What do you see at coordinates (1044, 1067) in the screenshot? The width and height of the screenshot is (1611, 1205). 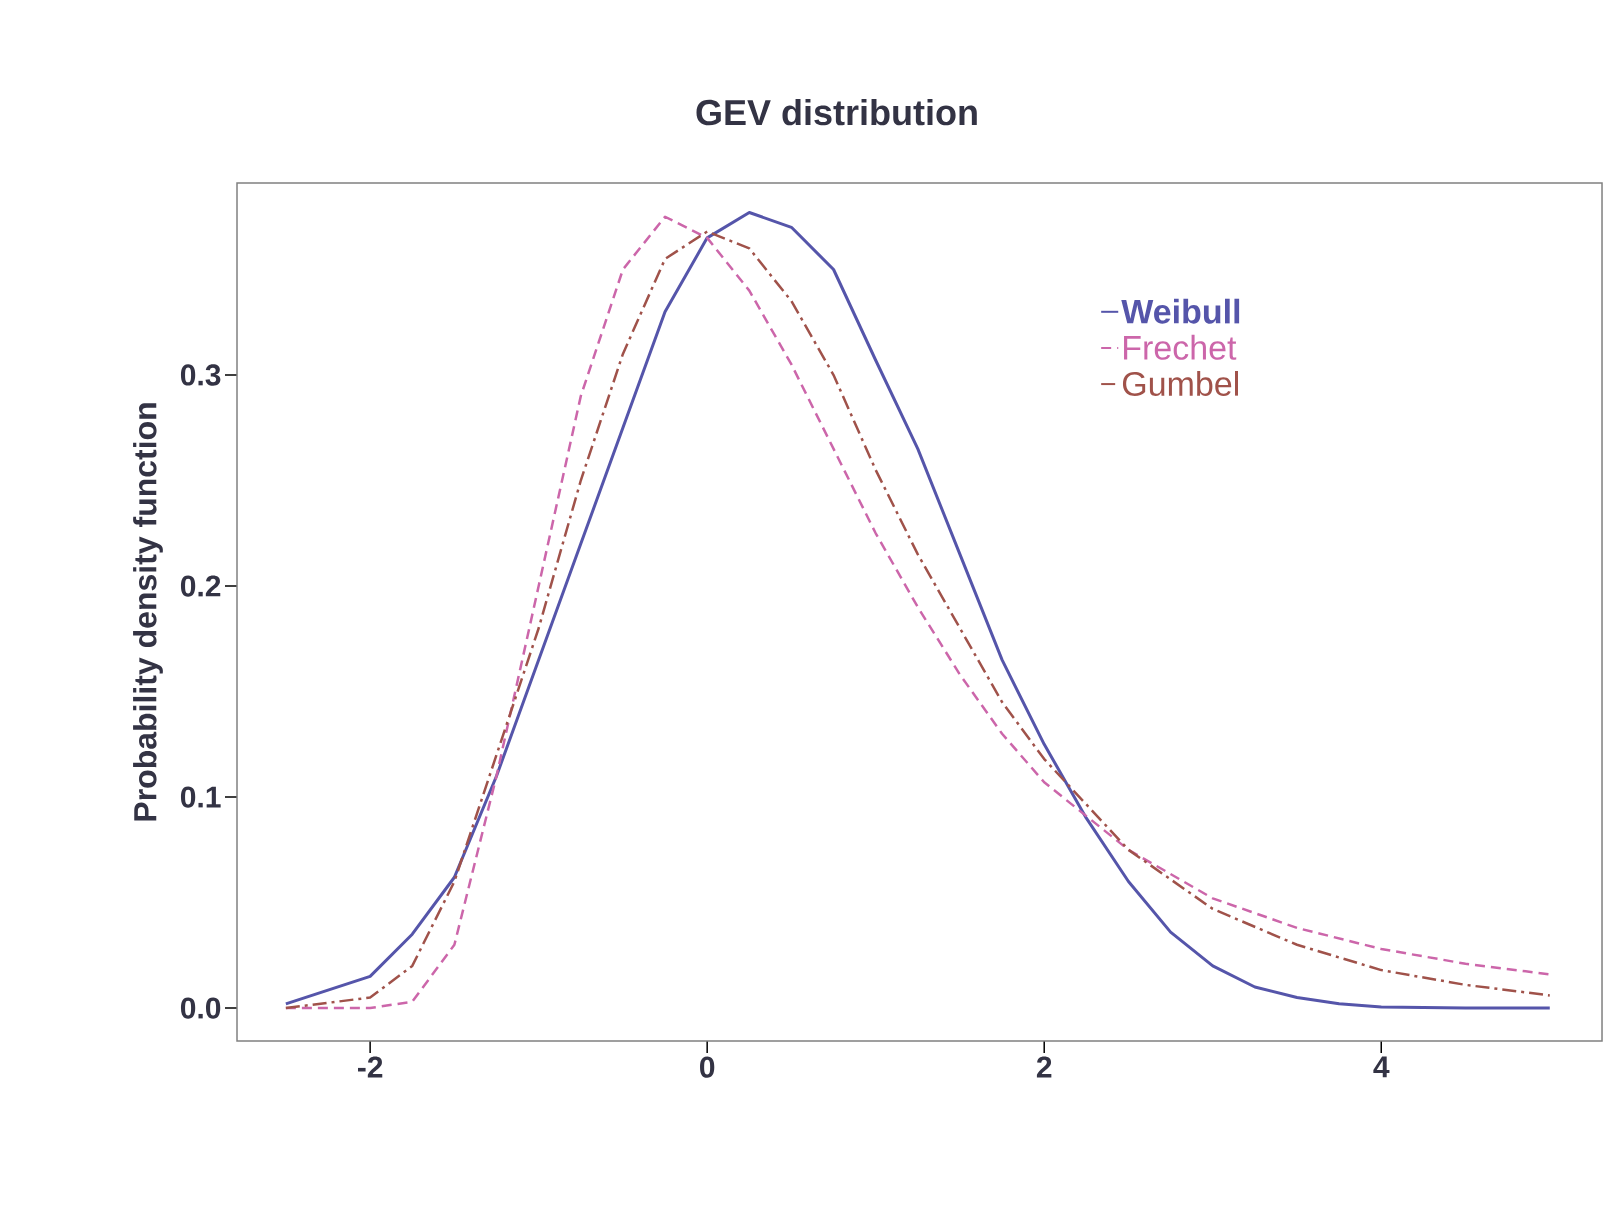 I see `x-tick-label: 2` at bounding box center [1044, 1067].